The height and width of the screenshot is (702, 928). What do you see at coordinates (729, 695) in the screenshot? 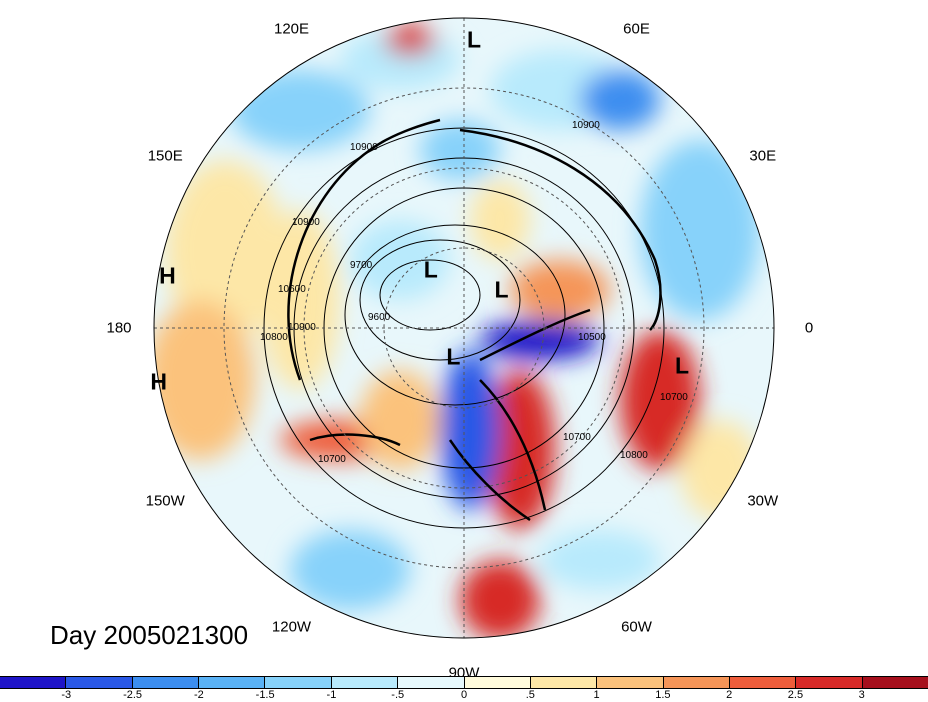
I see `colorbar-tick-label: 2` at bounding box center [729, 695].